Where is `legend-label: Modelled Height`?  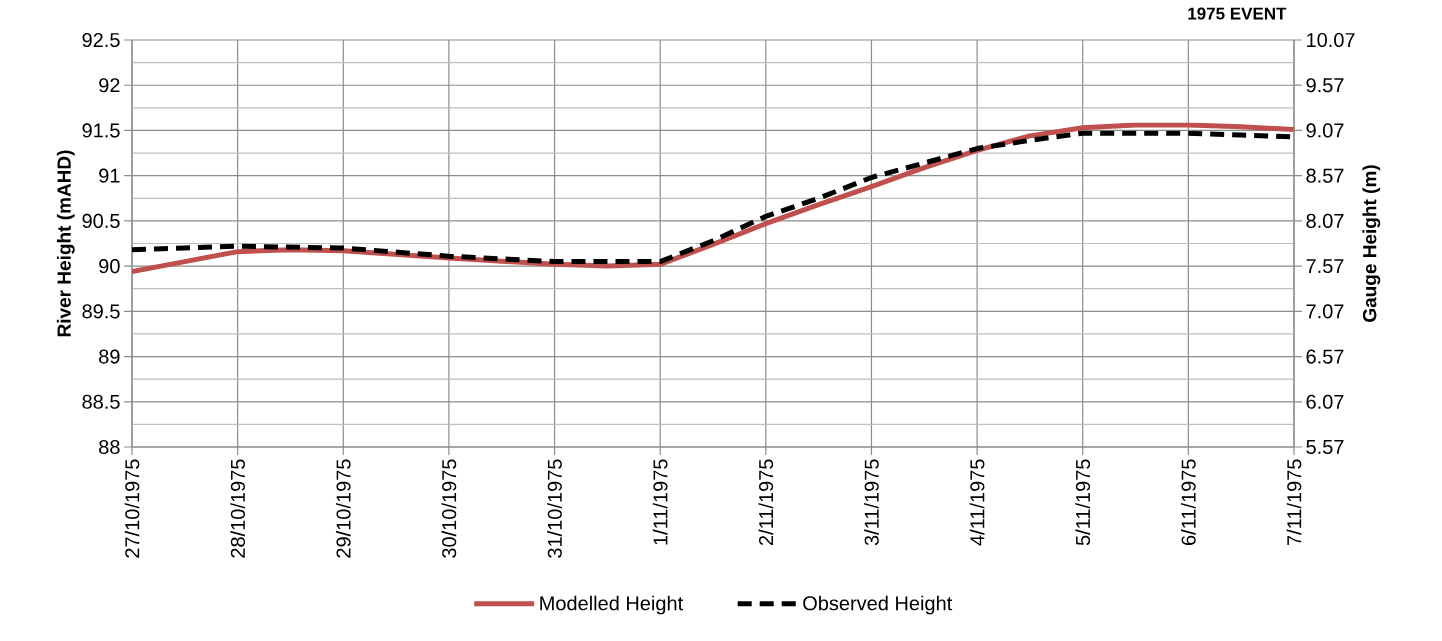 legend-label: Modelled Height is located at coordinates (612, 605).